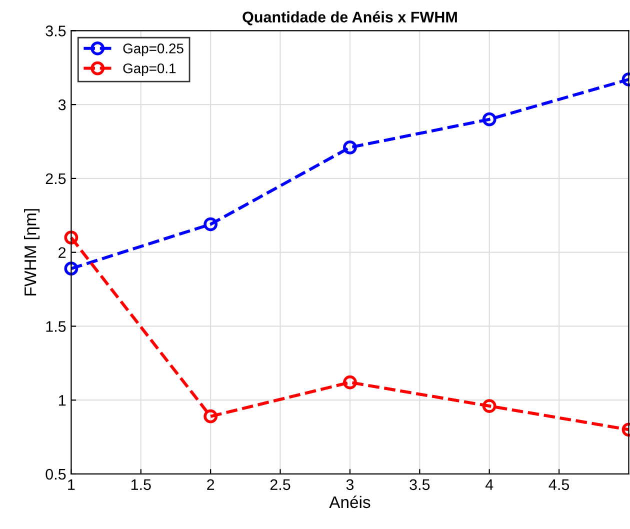 The height and width of the screenshot is (529, 630). What do you see at coordinates (62, 104) in the screenshot?
I see `y-tick-label: 3` at bounding box center [62, 104].